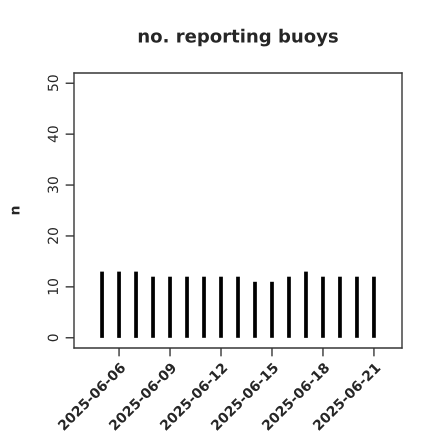  Describe the element at coordinates (53, 236) in the screenshot. I see `y-tick-label: 20` at that location.